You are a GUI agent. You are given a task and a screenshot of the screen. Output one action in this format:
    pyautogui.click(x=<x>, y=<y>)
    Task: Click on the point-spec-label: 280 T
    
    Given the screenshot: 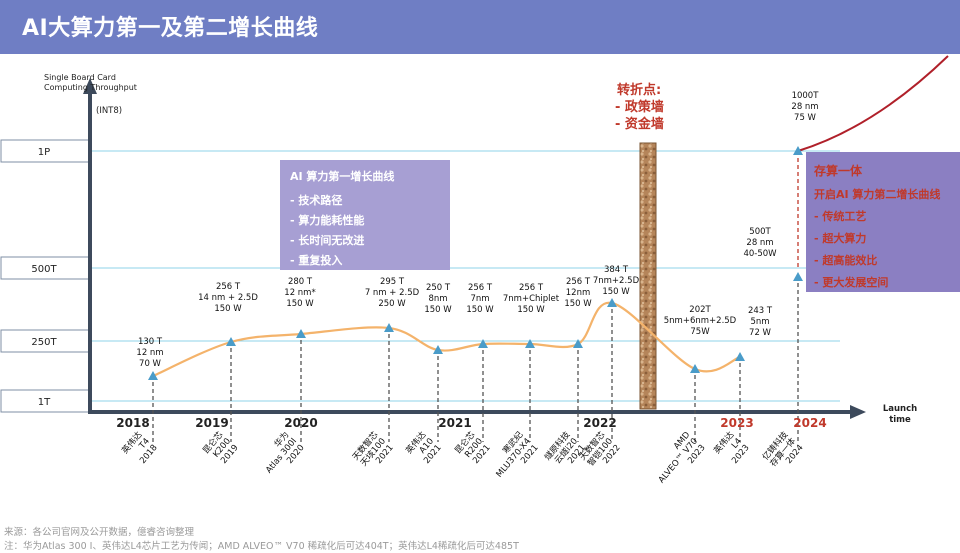 What is the action you would take?
    pyautogui.click(x=300, y=282)
    